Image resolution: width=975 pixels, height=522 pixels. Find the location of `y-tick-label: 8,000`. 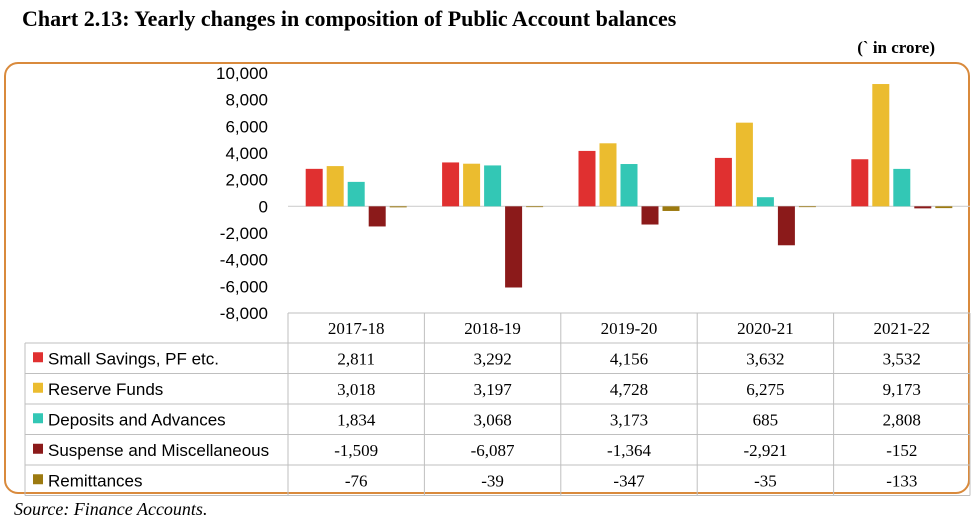

y-tick-label: 8,000 is located at coordinates (246, 100).